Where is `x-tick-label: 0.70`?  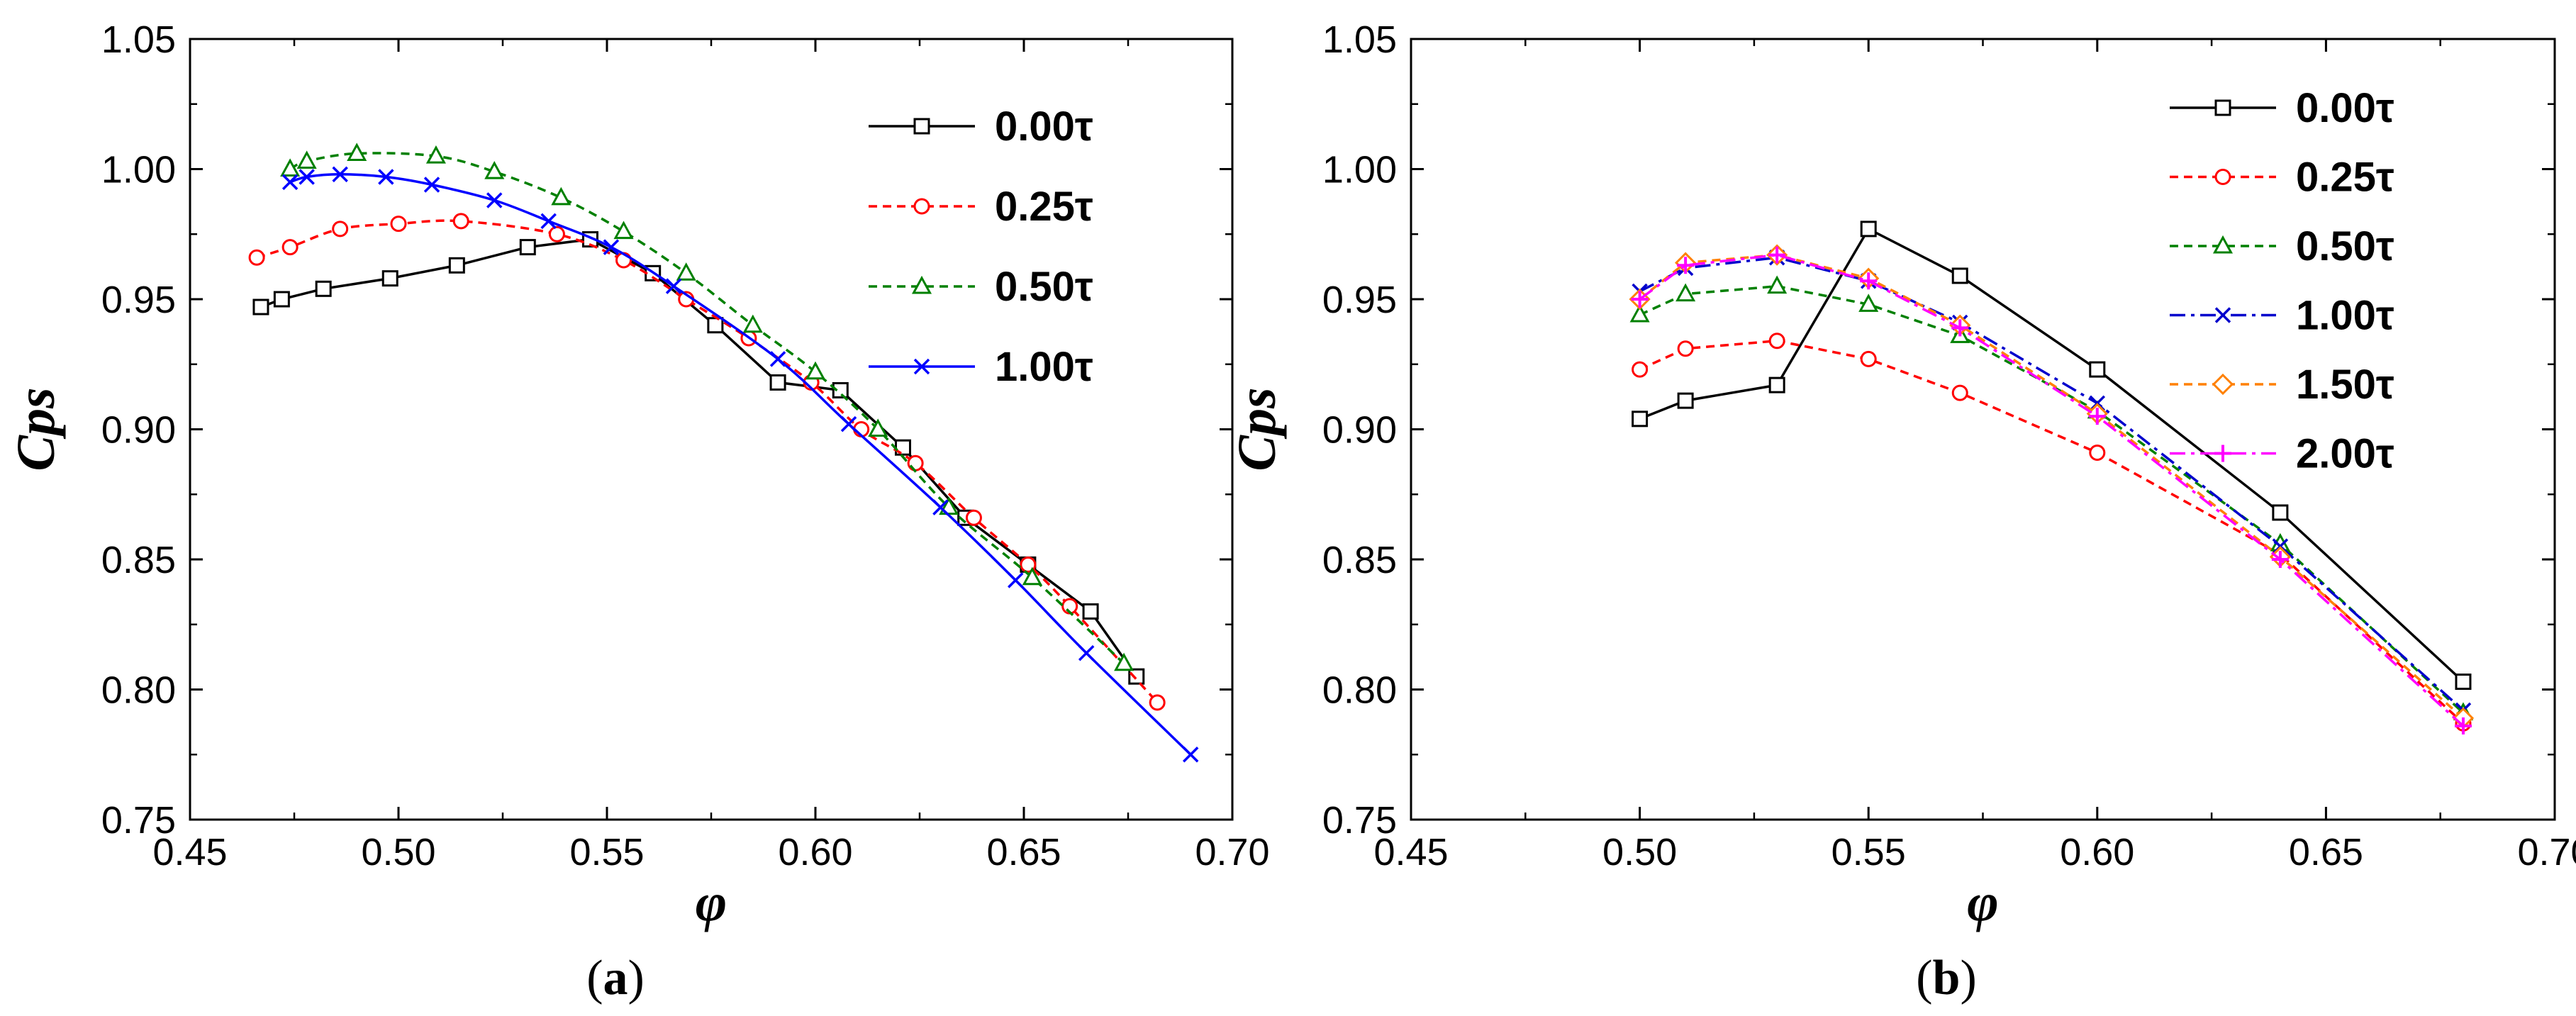 x-tick-label: 0.70 is located at coordinates (2546, 852).